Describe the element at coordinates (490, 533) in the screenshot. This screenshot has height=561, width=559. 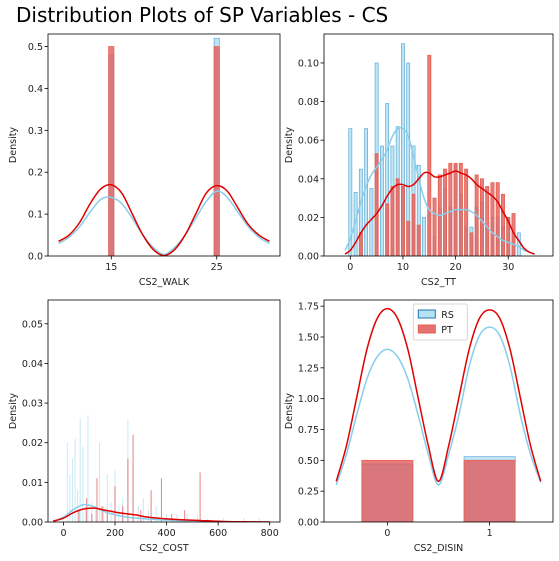
I see `x-tick-label: 1` at that location.